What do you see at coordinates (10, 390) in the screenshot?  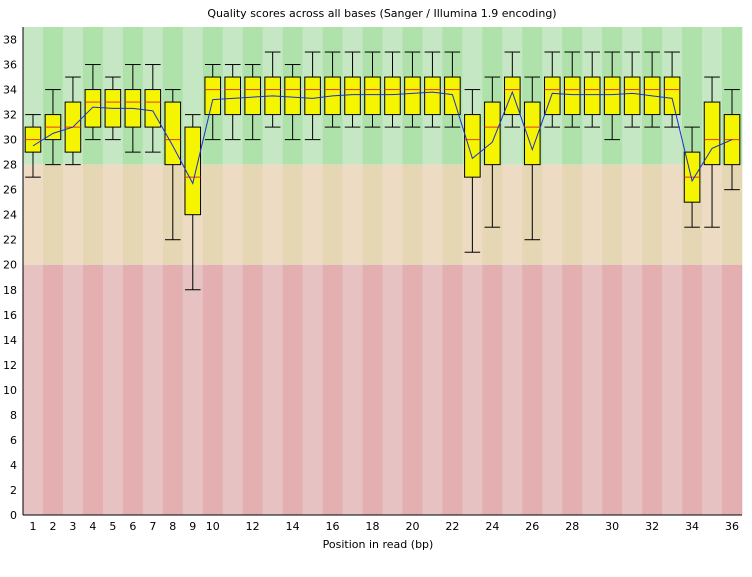 I see `y-tick-label: 10` at bounding box center [10, 390].